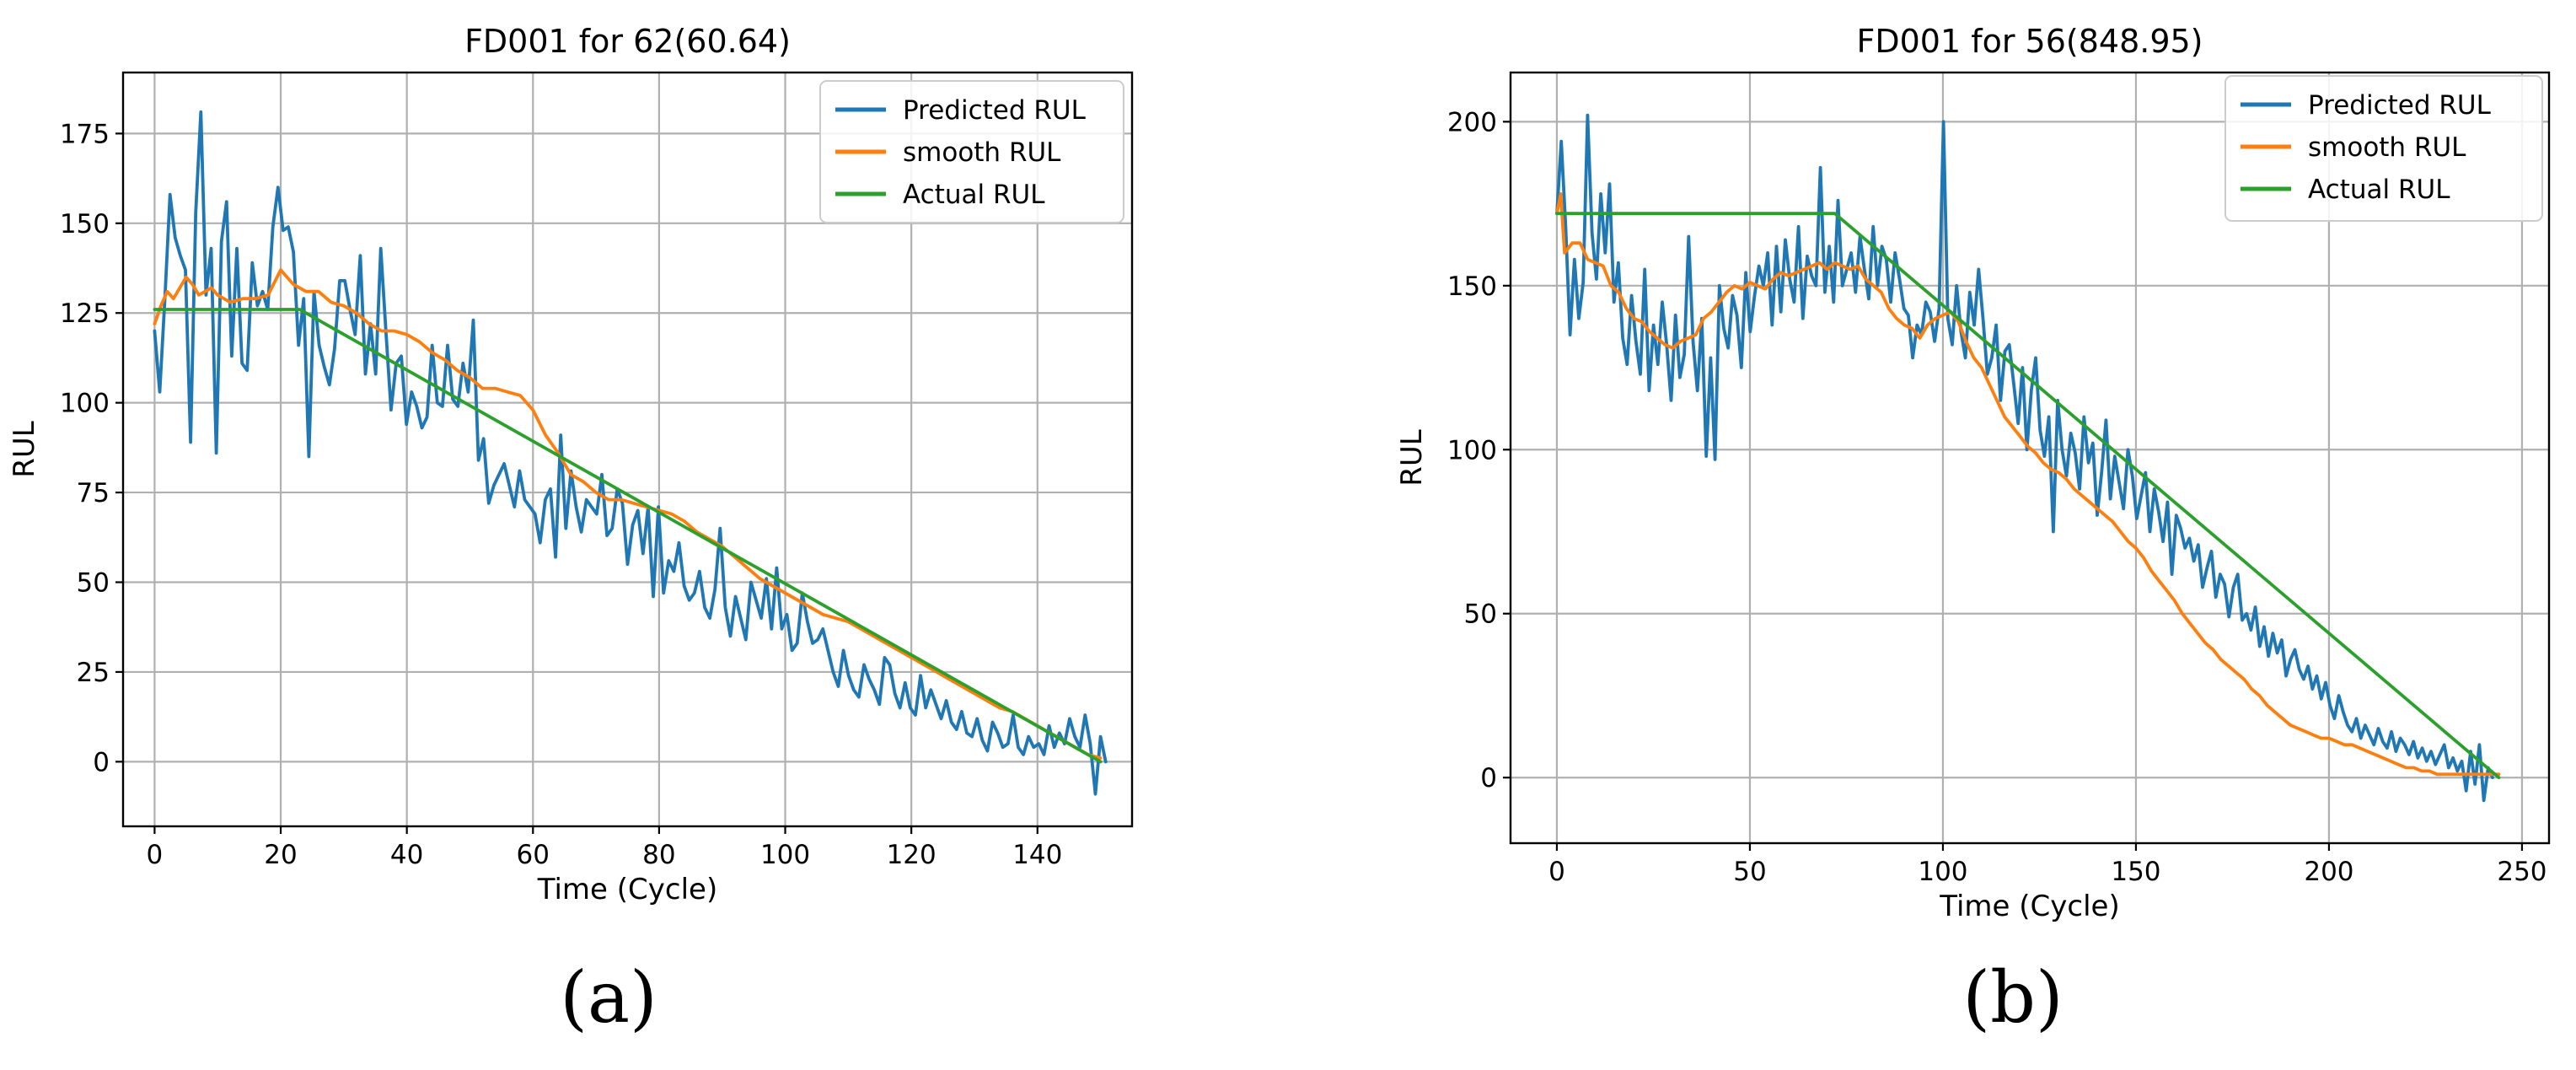 This screenshot has height=1070, width=2576. I want to click on x-tick-label: 250, so click(2521, 872).